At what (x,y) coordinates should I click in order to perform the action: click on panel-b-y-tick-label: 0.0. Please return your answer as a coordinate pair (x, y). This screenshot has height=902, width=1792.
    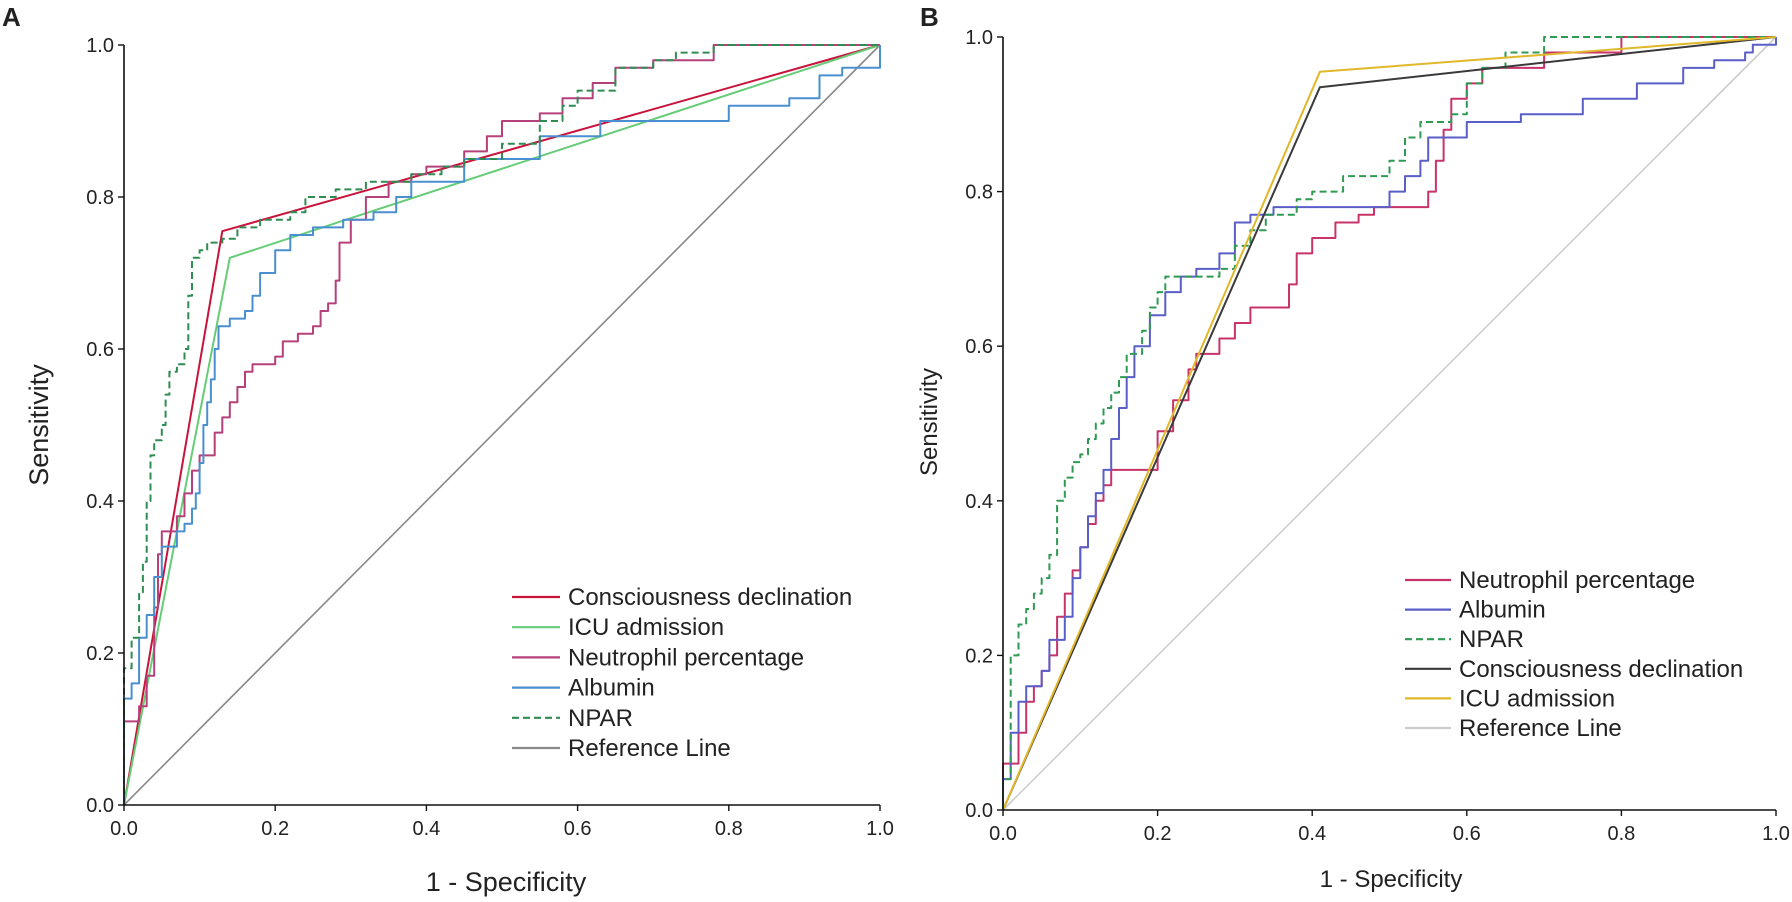
    Looking at the image, I should click on (979, 811).